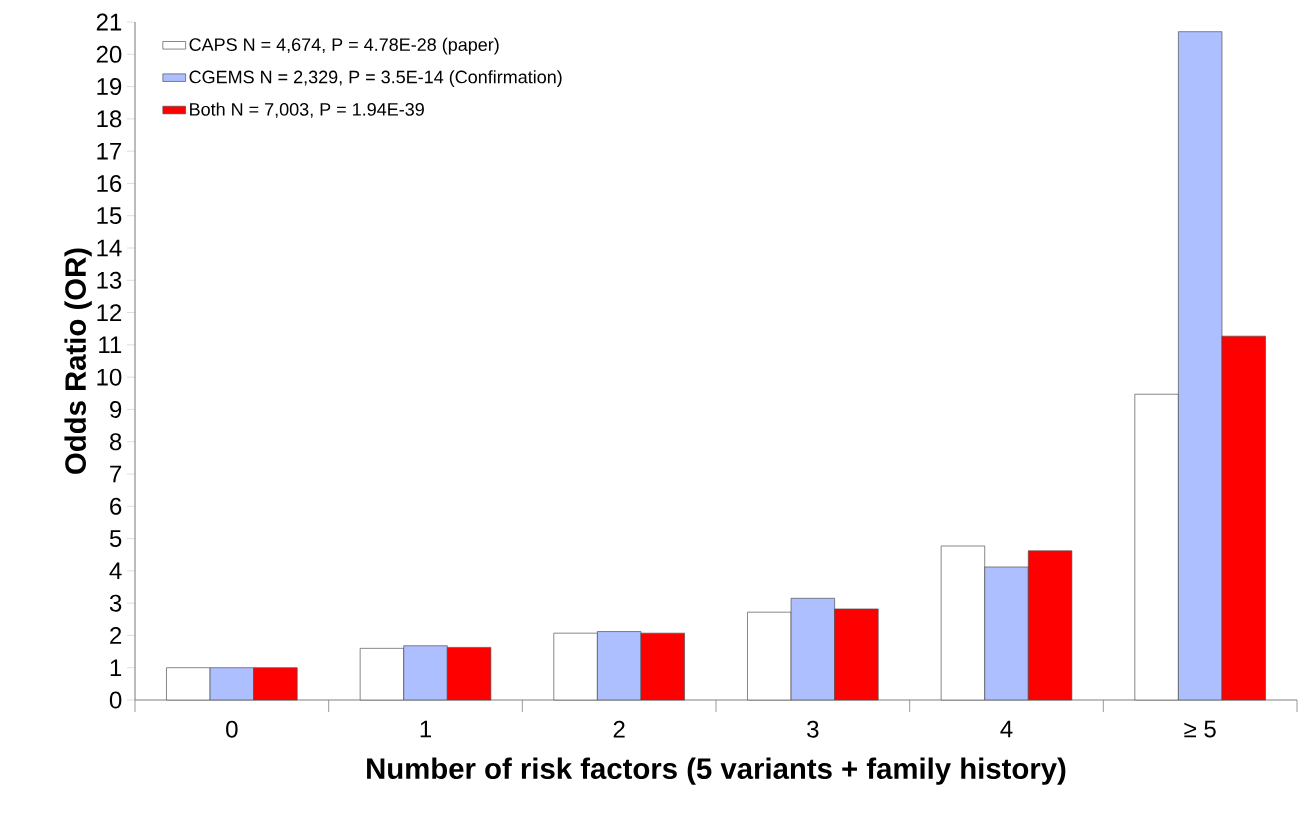 This screenshot has height=819, width=1310. I want to click on y-tick-label: 20, so click(109, 54).